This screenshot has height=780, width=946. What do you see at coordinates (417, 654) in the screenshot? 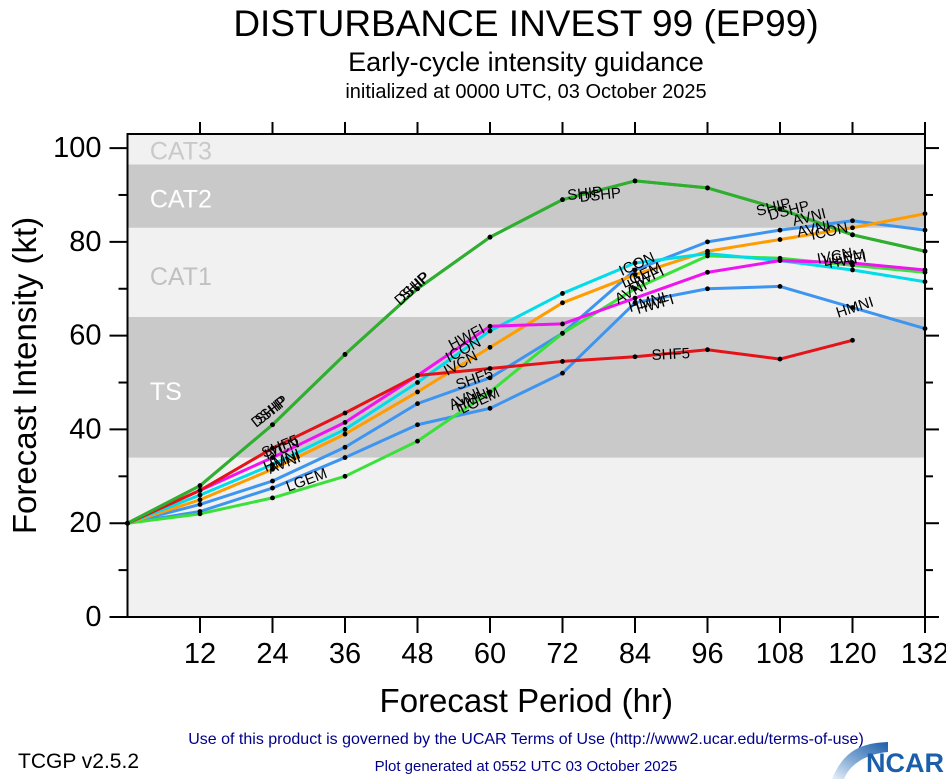
I see `x-tick-label: 48` at bounding box center [417, 654].